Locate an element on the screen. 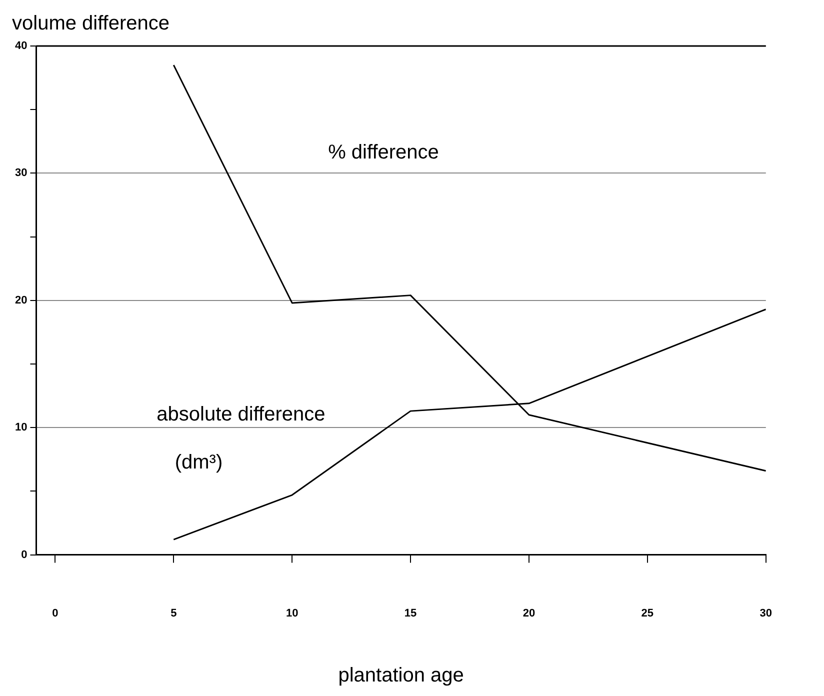  x-tick-label: 20 is located at coordinates (529, 613).